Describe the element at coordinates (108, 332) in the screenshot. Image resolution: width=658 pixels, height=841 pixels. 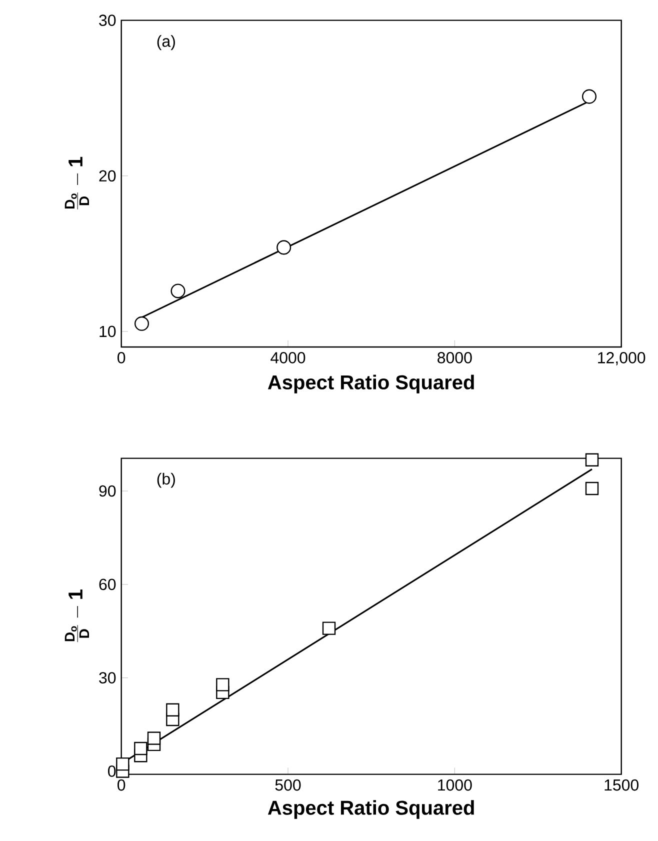
I see `y-tick-label: 10` at that location.